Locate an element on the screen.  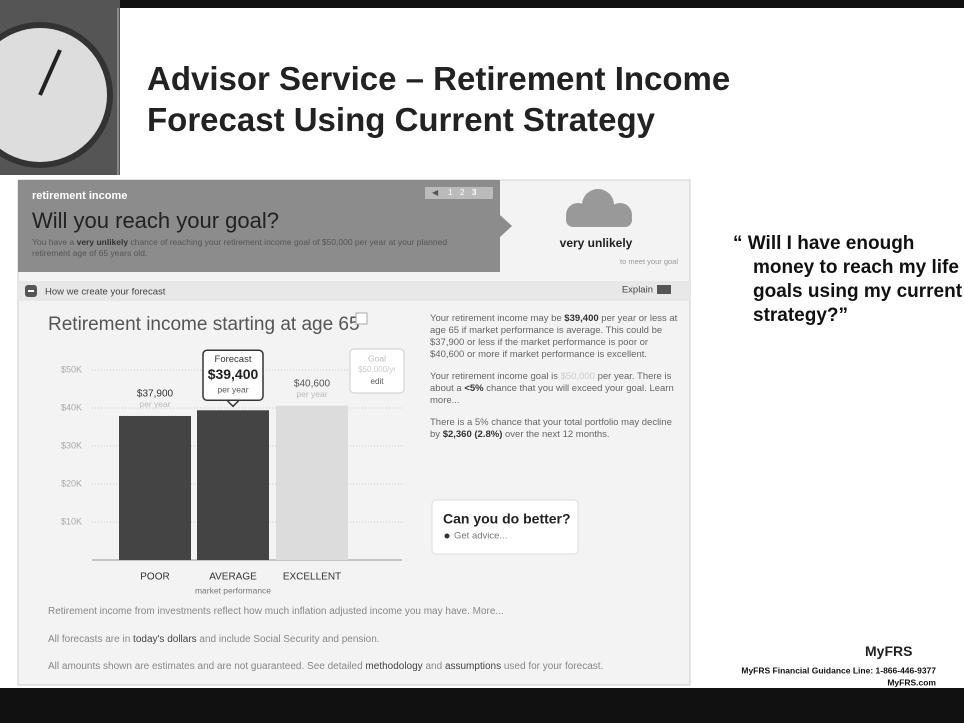
text: <5% is located at coordinates (474, 388).